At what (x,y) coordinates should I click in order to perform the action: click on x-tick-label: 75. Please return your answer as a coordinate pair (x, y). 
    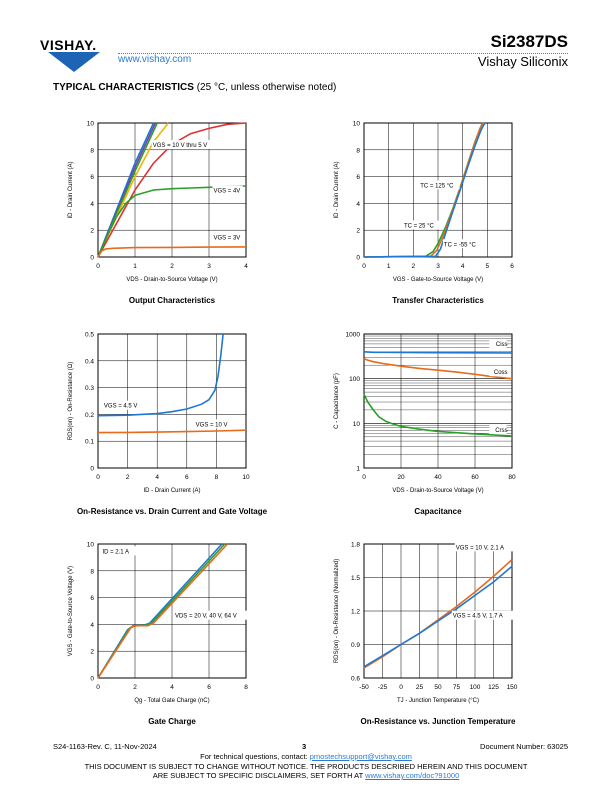
    Looking at the image, I should click on (457, 687).